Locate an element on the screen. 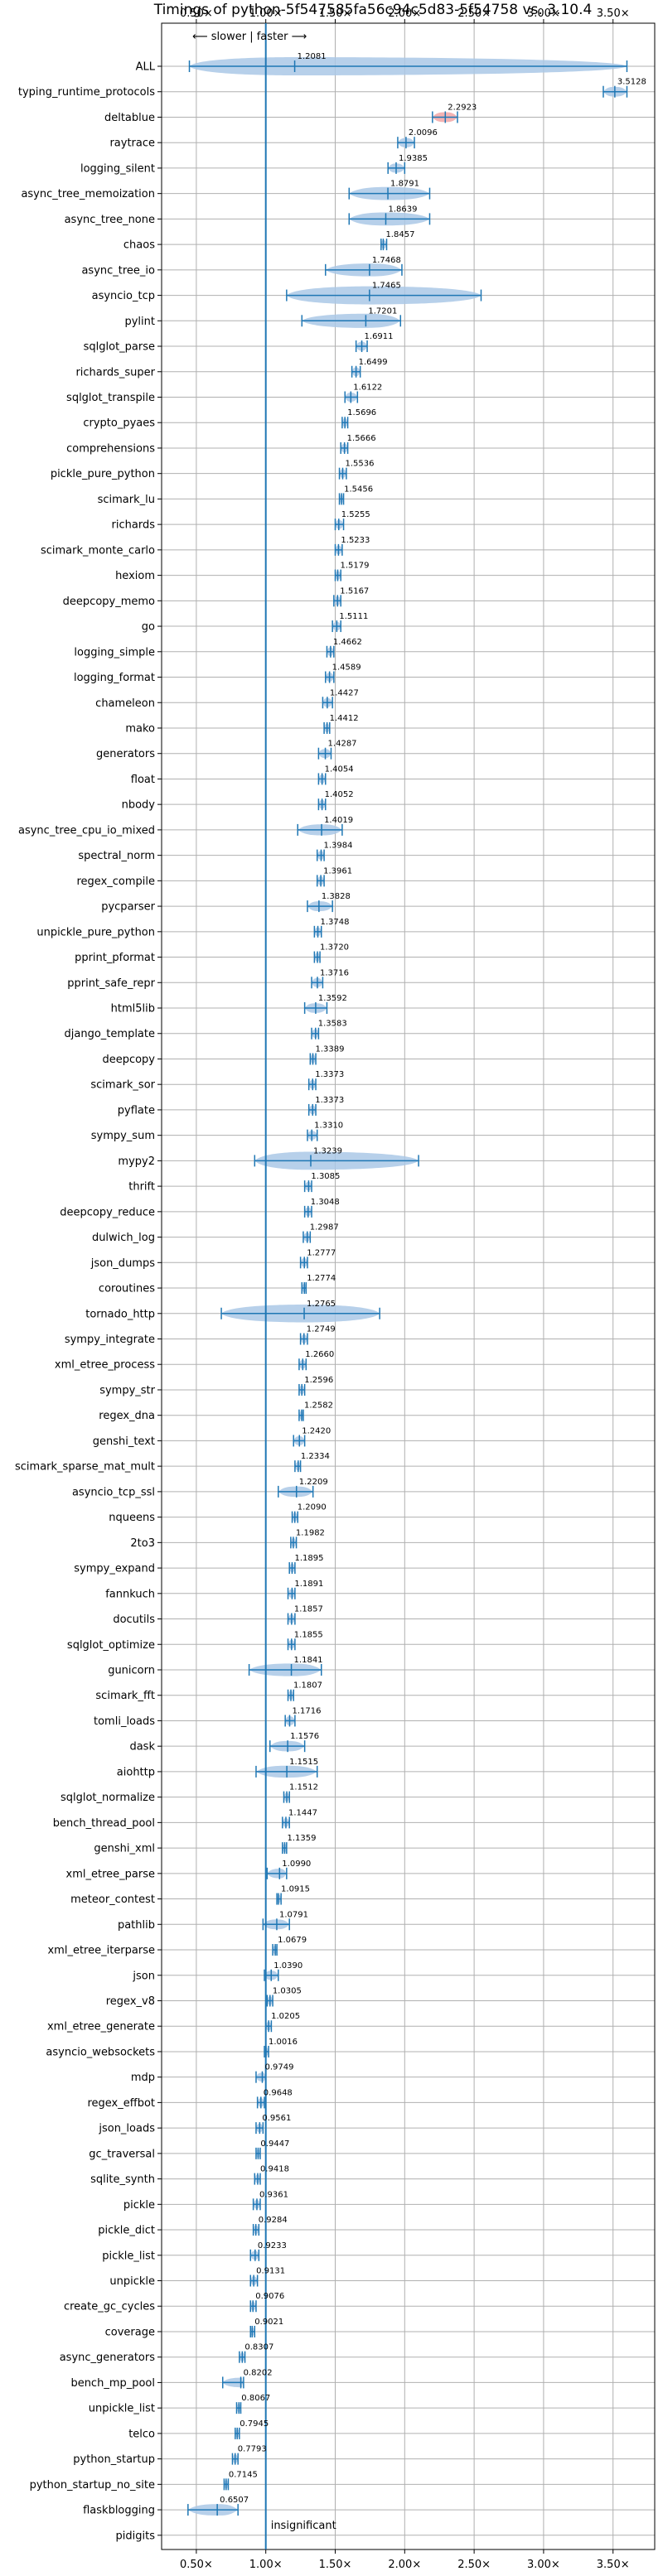  value-label: 1.2660 is located at coordinates (319, 1354).